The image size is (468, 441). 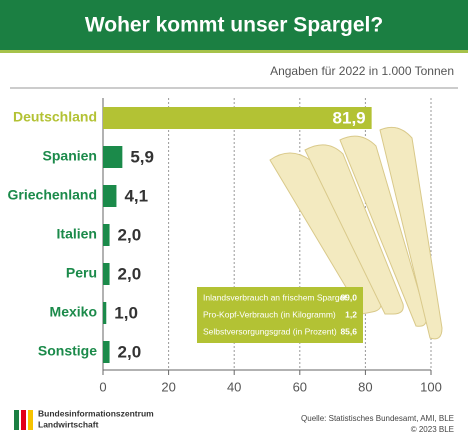 What do you see at coordinates (77, 234) in the screenshot?
I see `category-label: Italien` at bounding box center [77, 234].